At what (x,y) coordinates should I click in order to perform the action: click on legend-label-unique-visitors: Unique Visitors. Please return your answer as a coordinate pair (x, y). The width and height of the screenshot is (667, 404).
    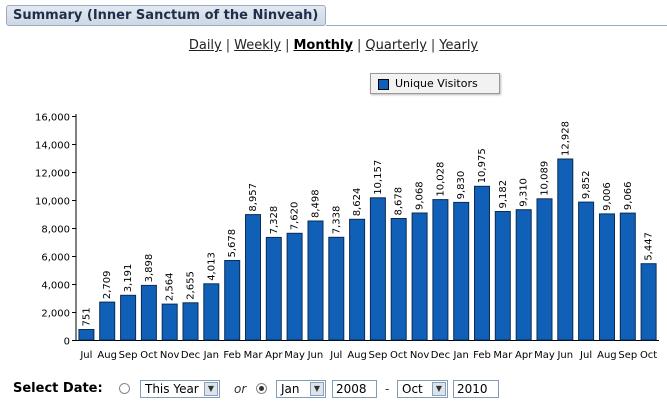
    Looking at the image, I should click on (436, 83).